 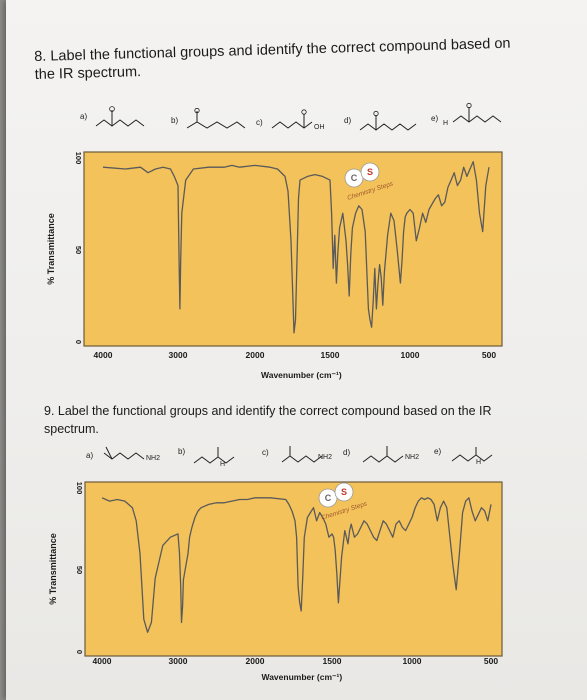 I want to click on q9-choice-b: b) H, so click(x=206, y=457).